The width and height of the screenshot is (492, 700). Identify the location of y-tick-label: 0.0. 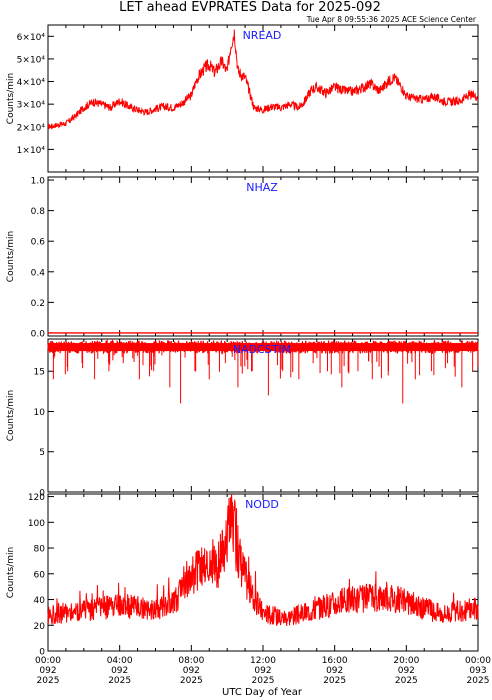
(38, 334).